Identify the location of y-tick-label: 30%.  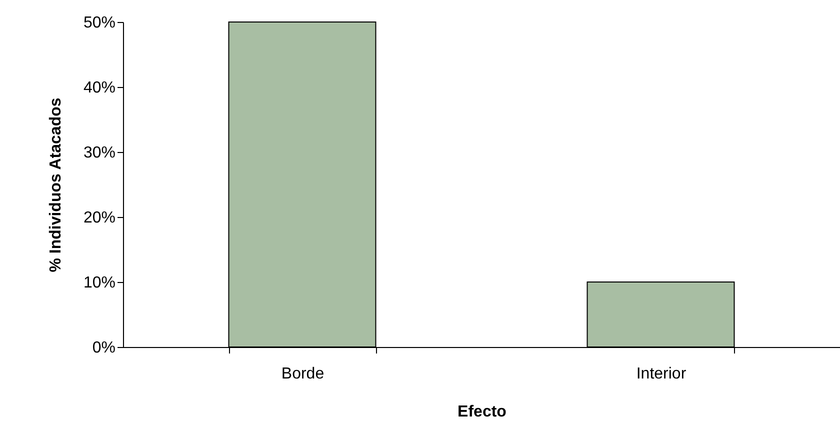
(99, 153).